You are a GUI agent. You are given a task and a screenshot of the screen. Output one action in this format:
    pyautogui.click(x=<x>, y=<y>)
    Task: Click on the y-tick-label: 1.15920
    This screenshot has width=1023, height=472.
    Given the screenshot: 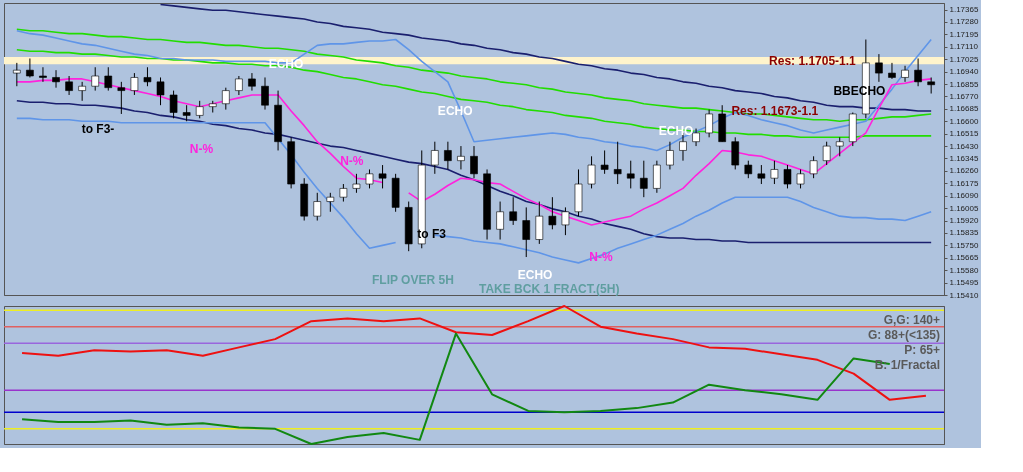 What is the action you would take?
    pyautogui.click(x=964, y=221)
    